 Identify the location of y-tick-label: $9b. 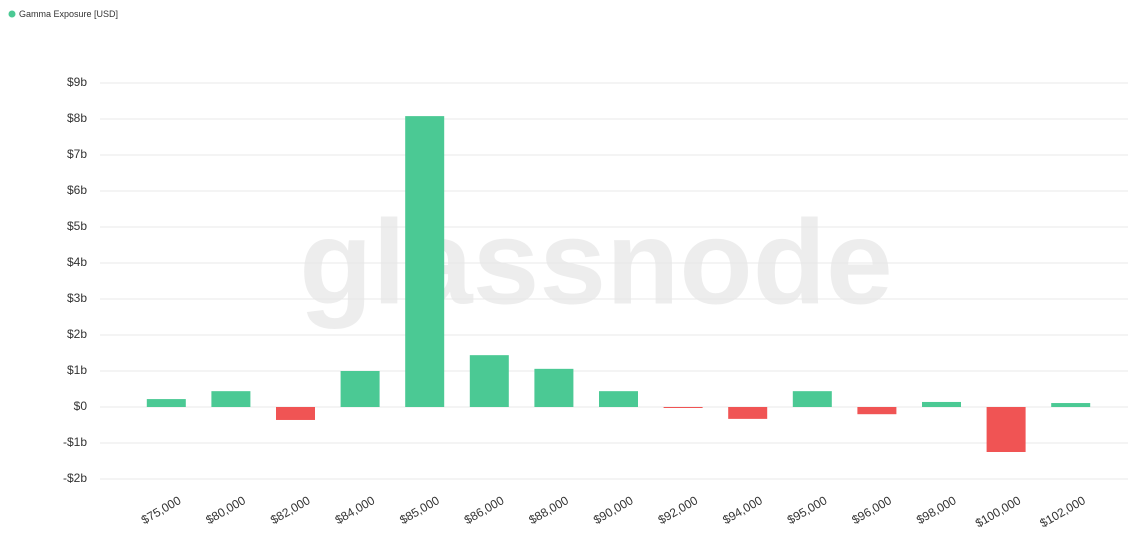
(77, 82).